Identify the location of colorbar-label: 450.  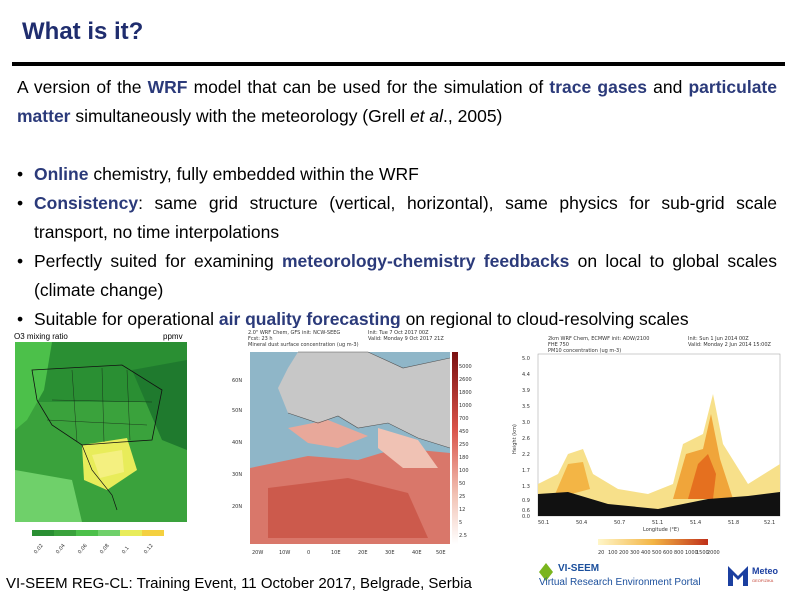
(464, 432).